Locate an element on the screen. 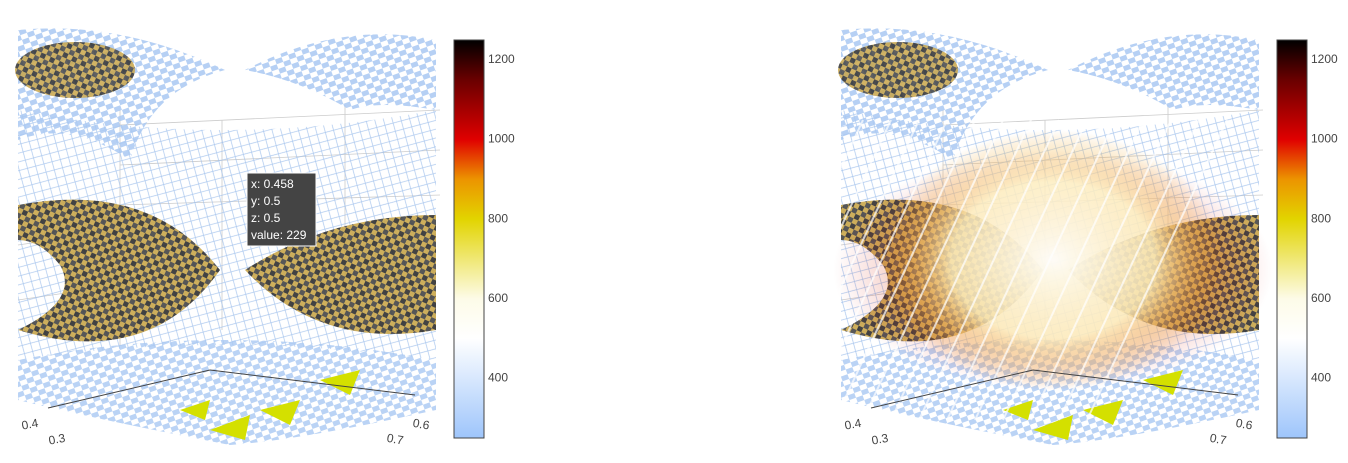 The image size is (1348, 463). tooltip: x: 0.458 y: 0.5 z: 0.5 value: 229 is located at coordinates (281, 209).